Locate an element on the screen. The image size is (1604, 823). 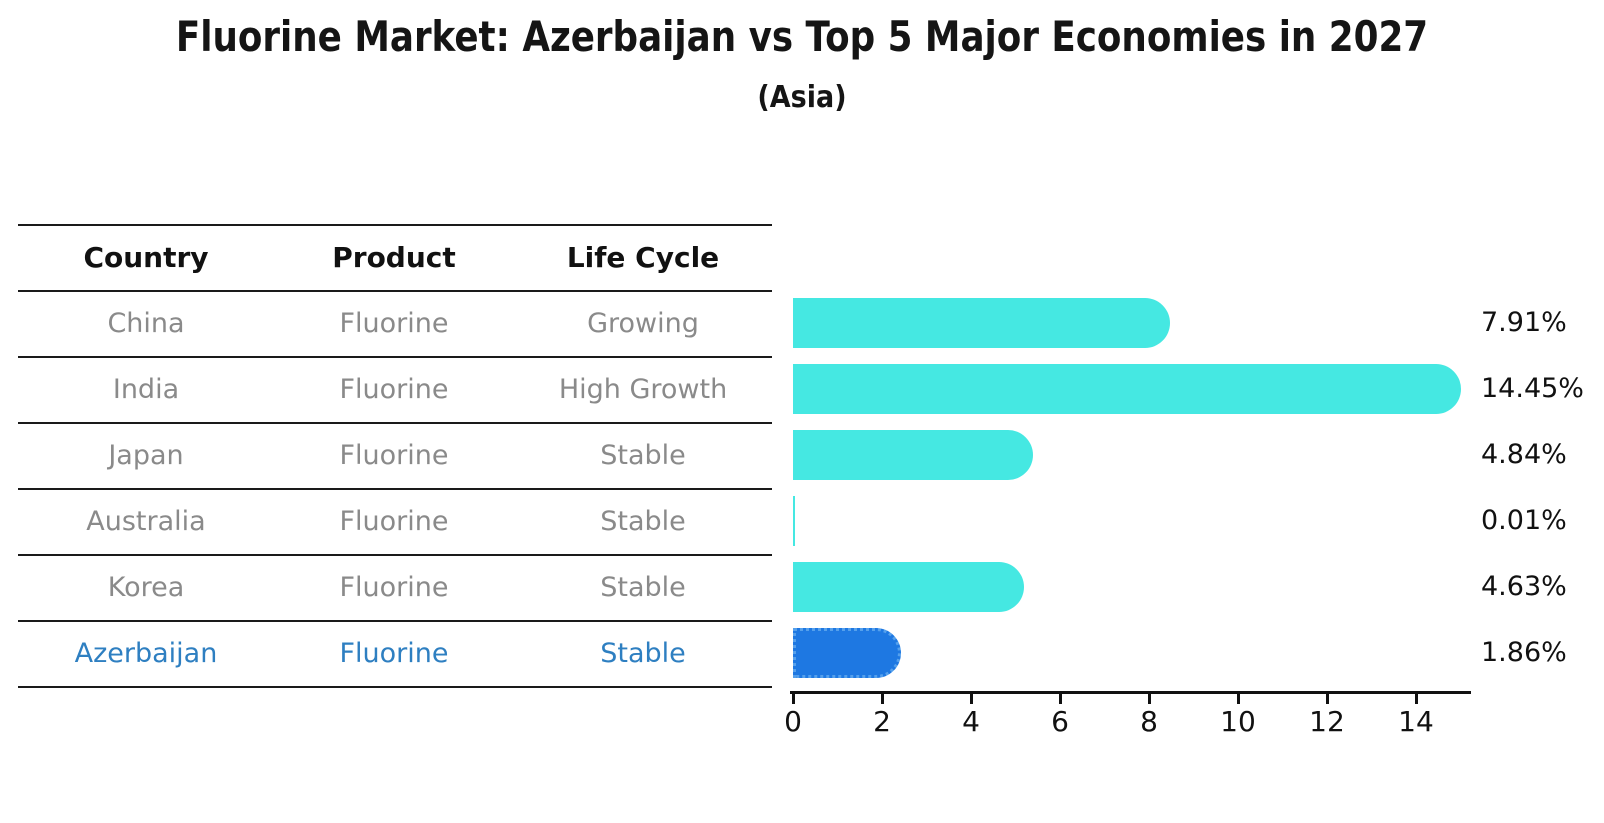
bar-japan is located at coordinates (913, 455).